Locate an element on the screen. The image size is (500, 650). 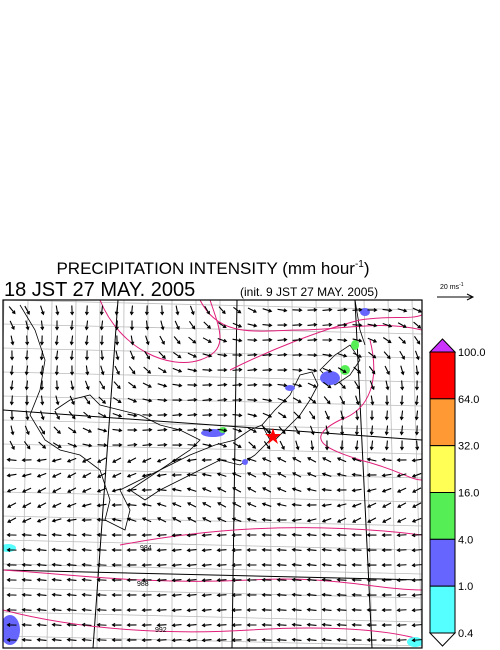
init-time: (init. 9 JST 27 MAY. 2005) is located at coordinates (309, 292).